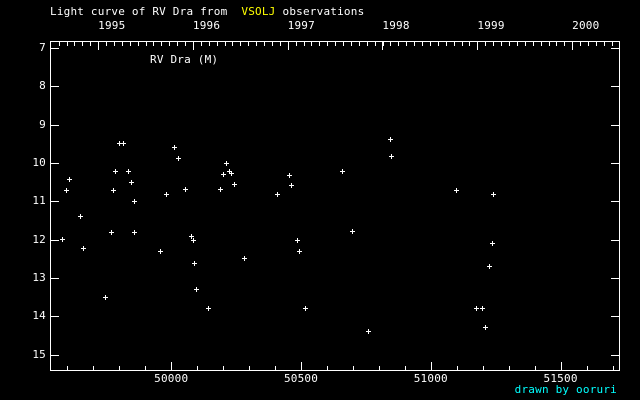 The image size is (640, 400). I want to click on series-label: RV Dra (M), so click(184, 59).